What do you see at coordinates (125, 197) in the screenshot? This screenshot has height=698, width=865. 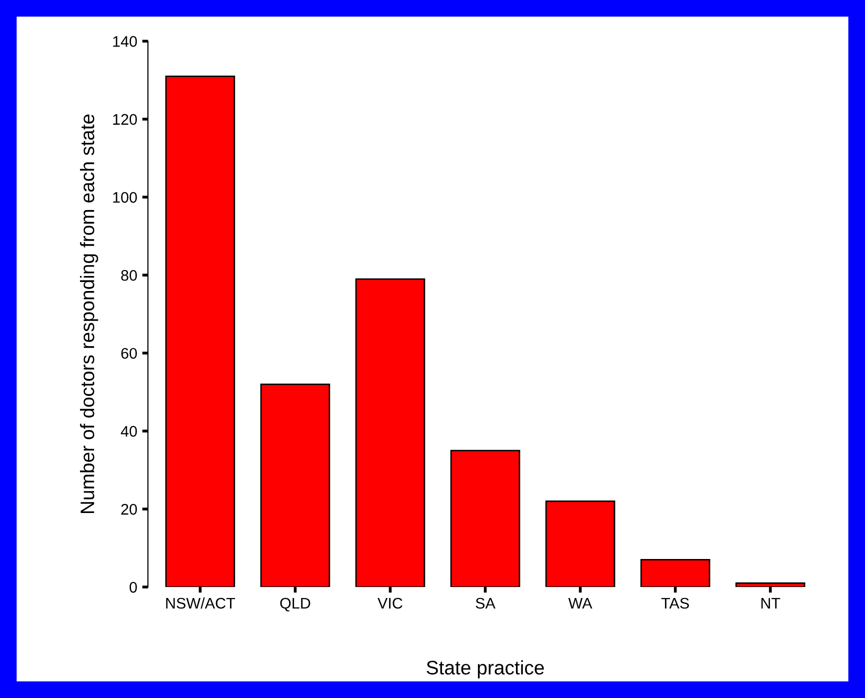 I see `y-tick-label: 100` at bounding box center [125, 197].